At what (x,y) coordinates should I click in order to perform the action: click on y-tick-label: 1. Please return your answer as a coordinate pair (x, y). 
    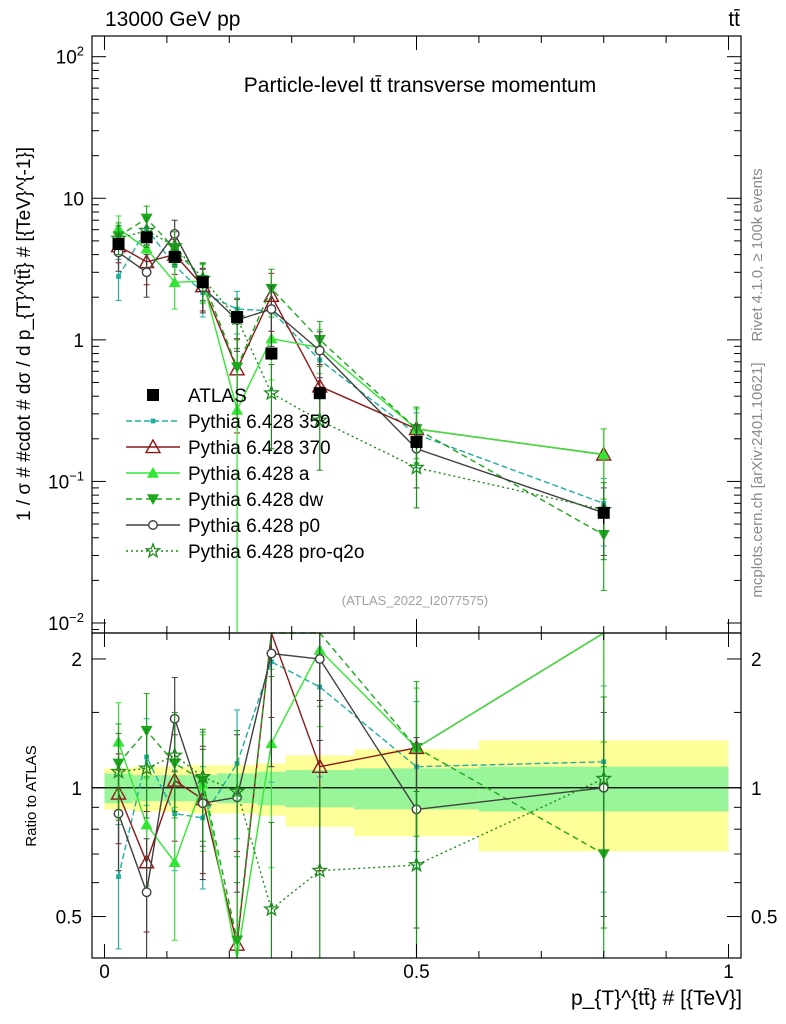
    Looking at the image, I should click on (78, 341).